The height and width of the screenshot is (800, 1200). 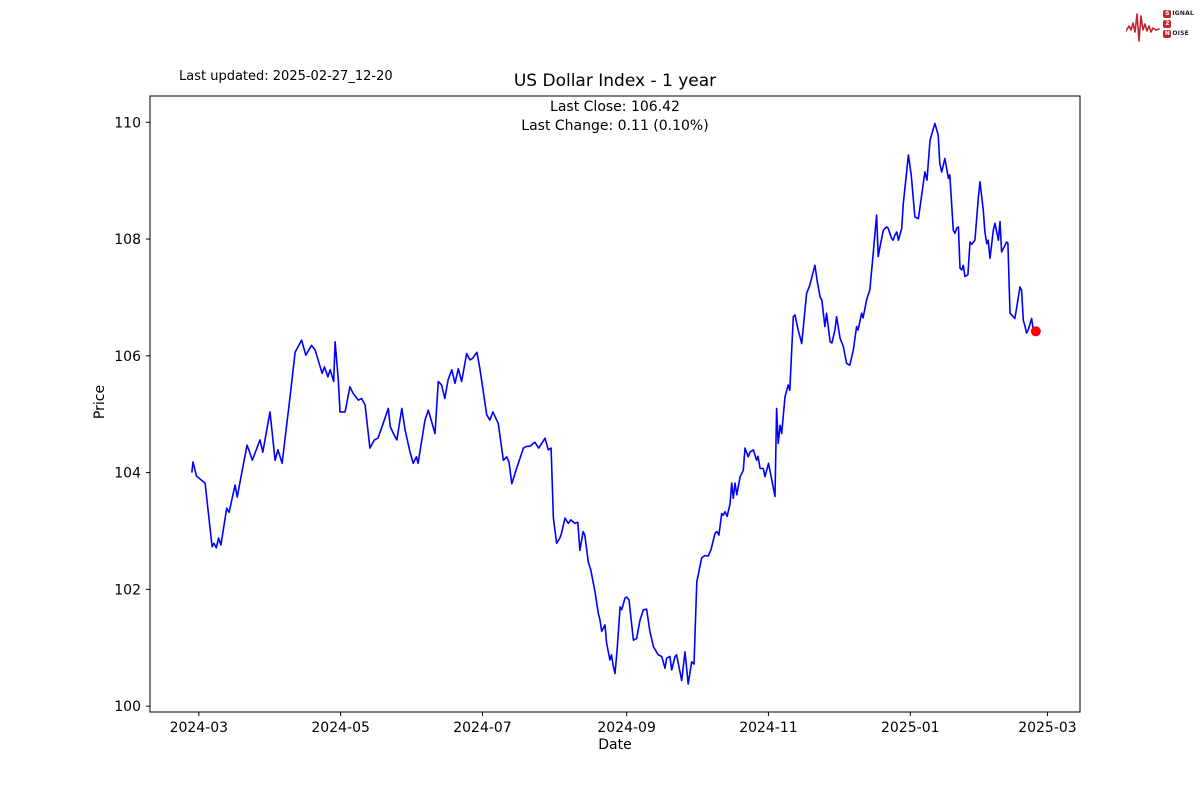 I want to click on x-tick-label: 2024-07, so click(x=482, y=728).